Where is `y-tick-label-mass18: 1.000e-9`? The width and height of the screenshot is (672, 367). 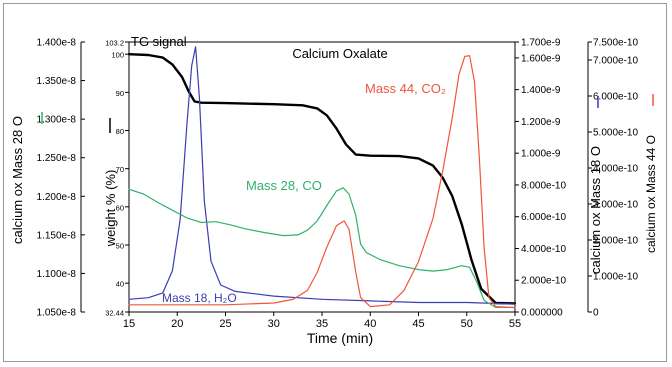
y-tick-label-mass18: 1.000e-9 is located at coordinates (541, 154).